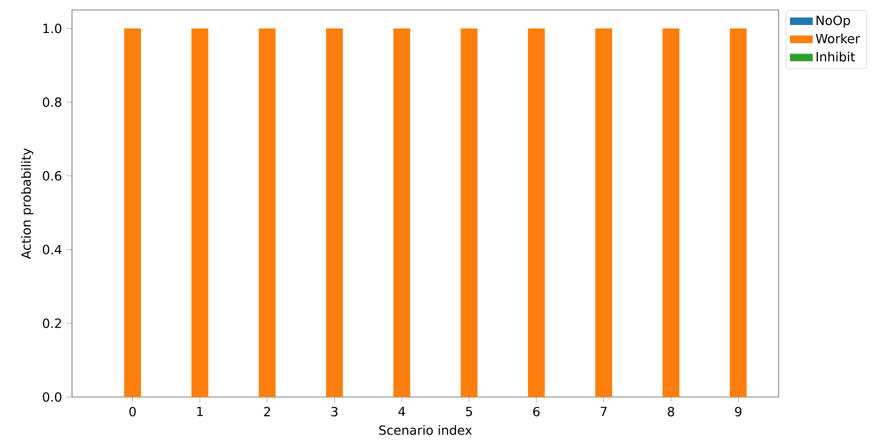 The image size is (878, 447). I want to click on y-tick-label: 0.0, so click(52, 397).